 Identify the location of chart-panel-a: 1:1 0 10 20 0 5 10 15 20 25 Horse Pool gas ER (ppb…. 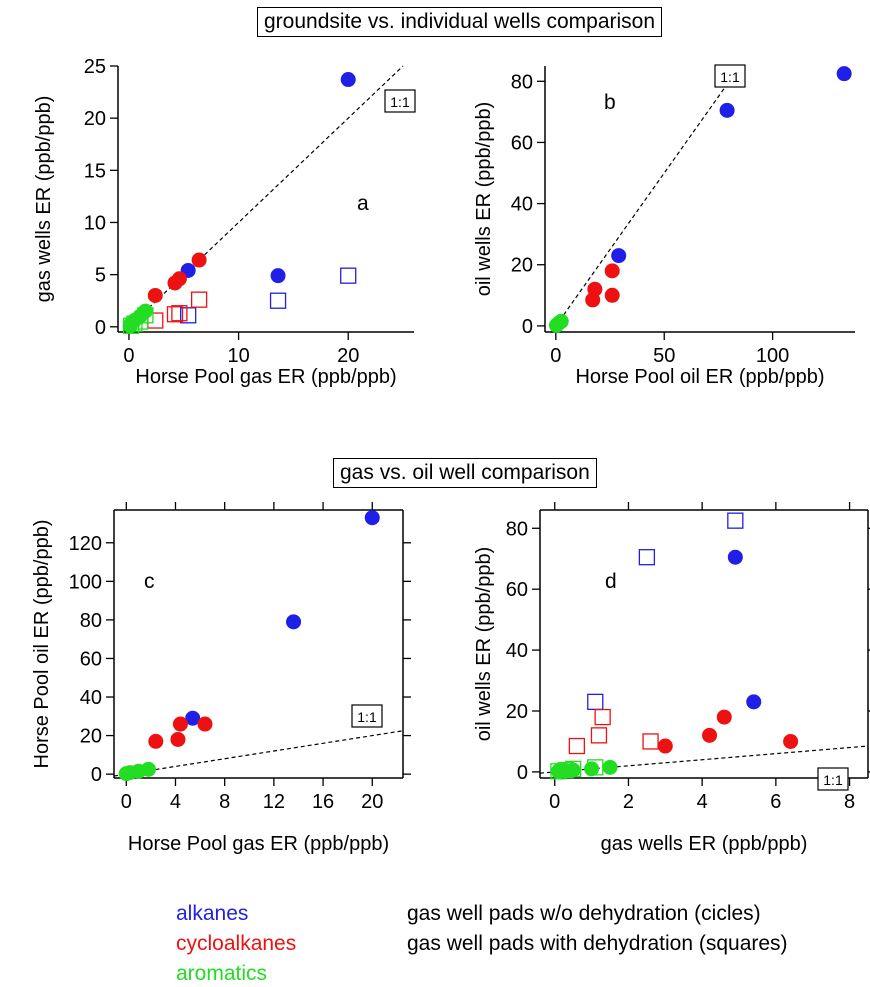
(224, 222).